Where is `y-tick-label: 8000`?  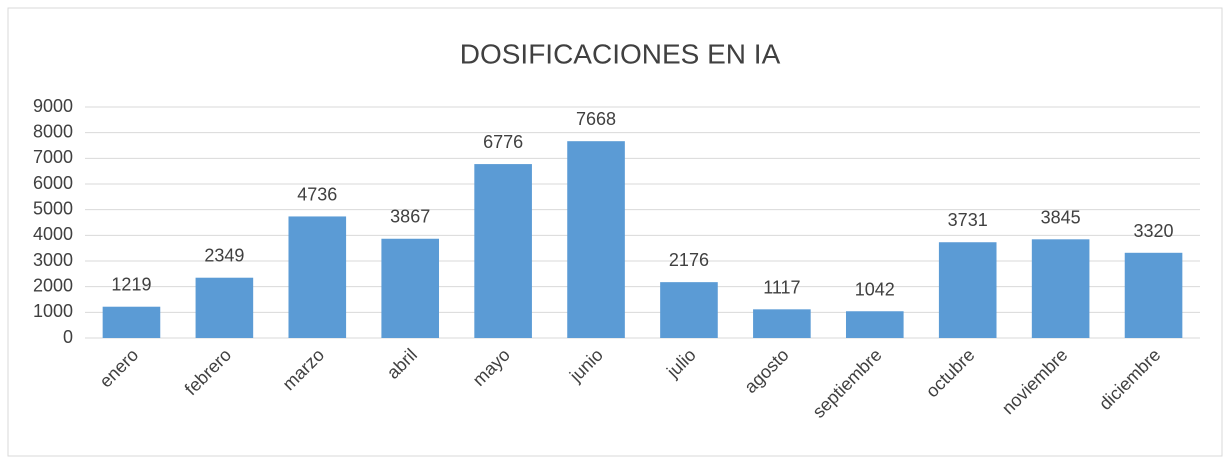
y-tick-label: 8000 is located at coordinates (53, 131).